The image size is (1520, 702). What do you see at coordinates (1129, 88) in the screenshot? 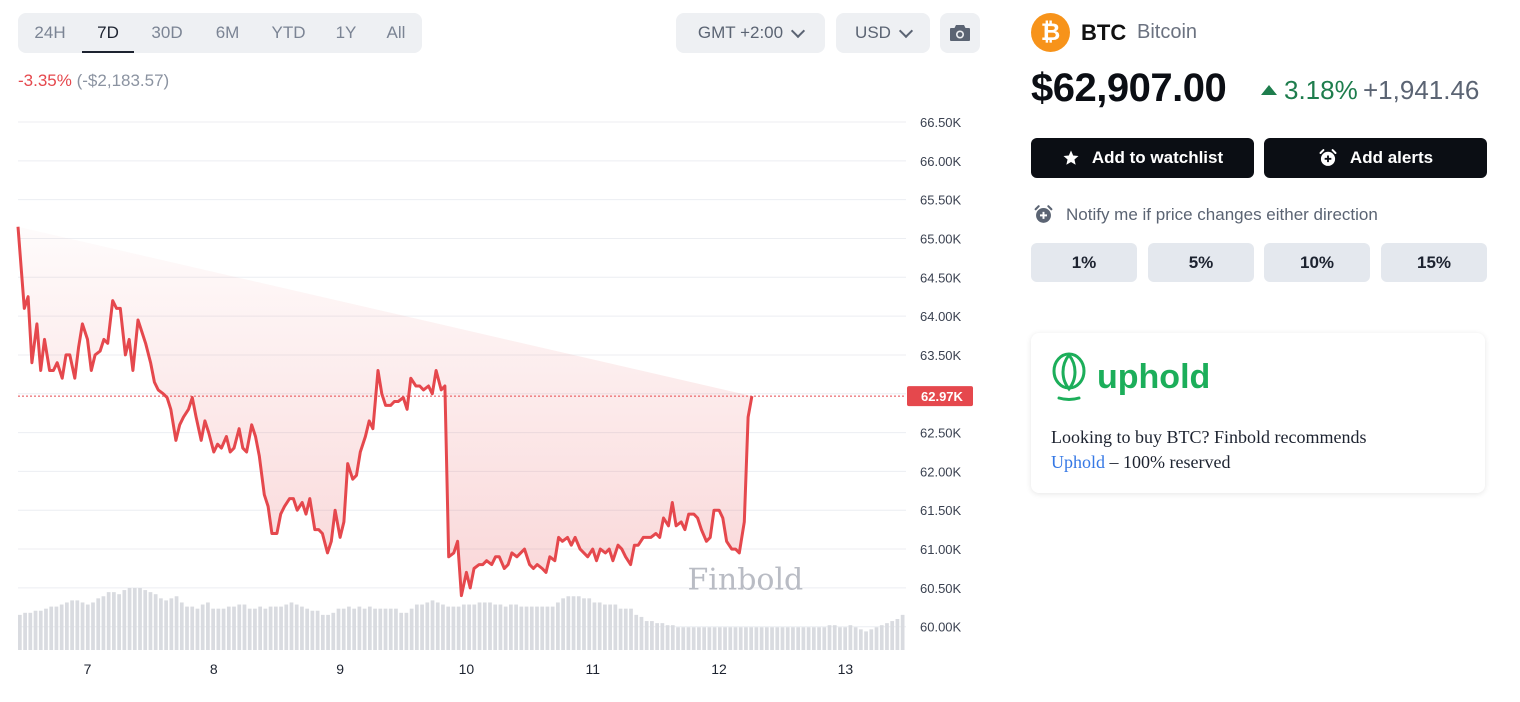
I see `current-price: $62,907.00` at bounding box center [1129, 88].